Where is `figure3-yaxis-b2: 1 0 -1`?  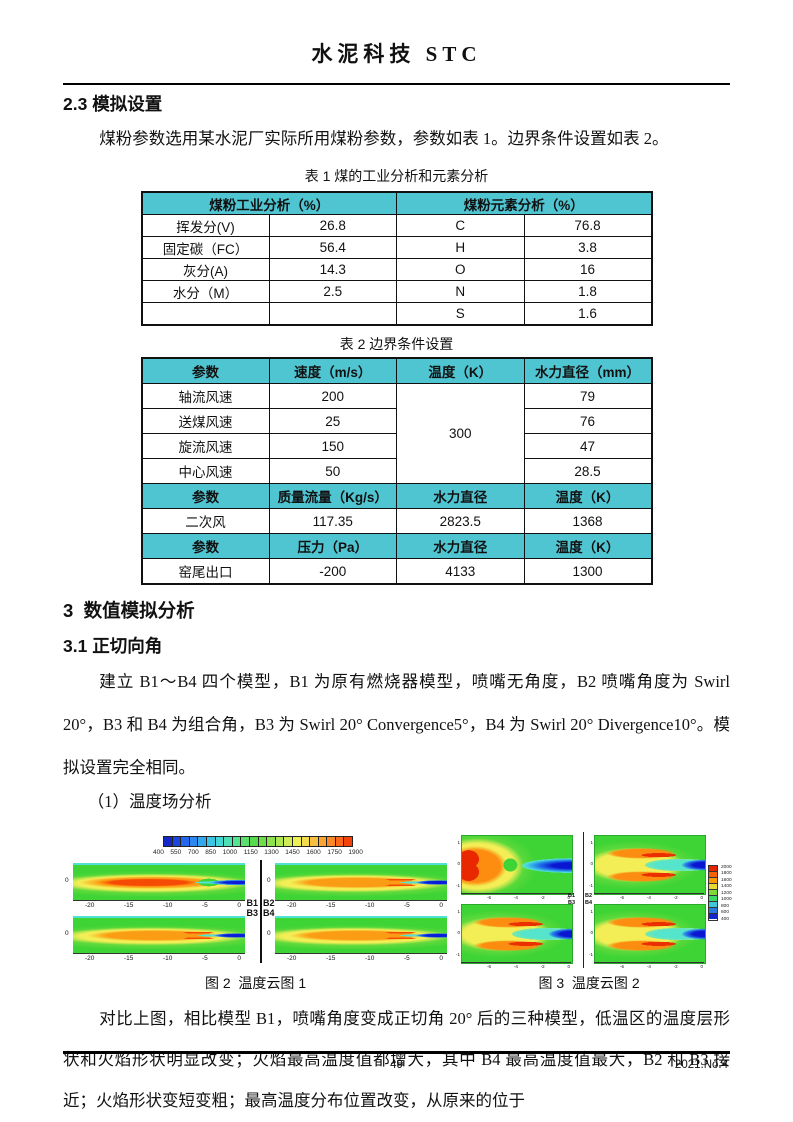 figure3-yaxis-b2: 1 0 -1 is located at coordinates (590, 864).